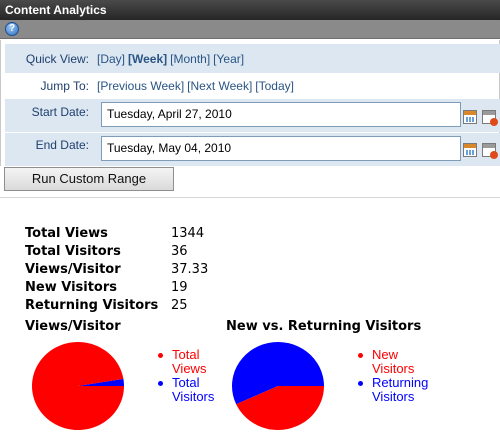  I want to click on stat-value: 37.33, so click(190, 269).